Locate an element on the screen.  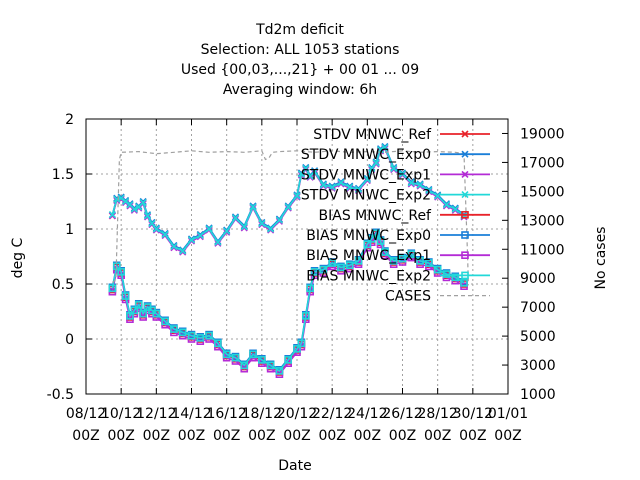
x-tick-label: 26/12 is located at coordinates (402, 414).